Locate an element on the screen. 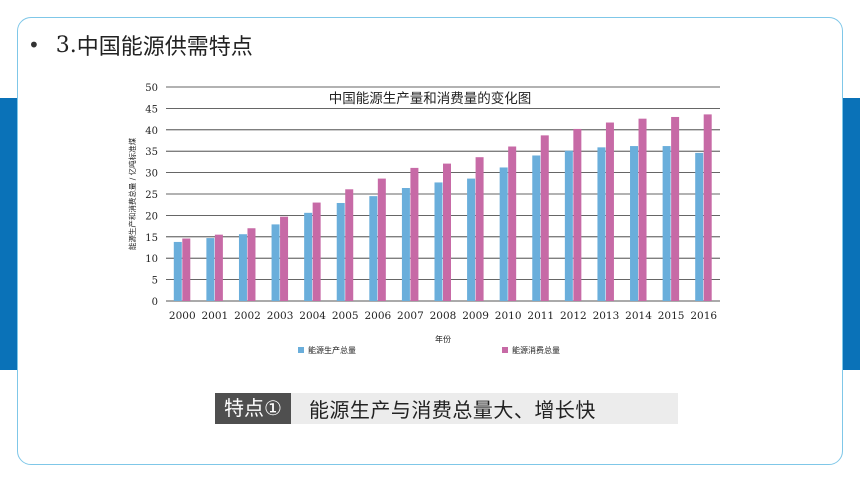  y-tick-label: 5 is located at coordinates (155, 281).